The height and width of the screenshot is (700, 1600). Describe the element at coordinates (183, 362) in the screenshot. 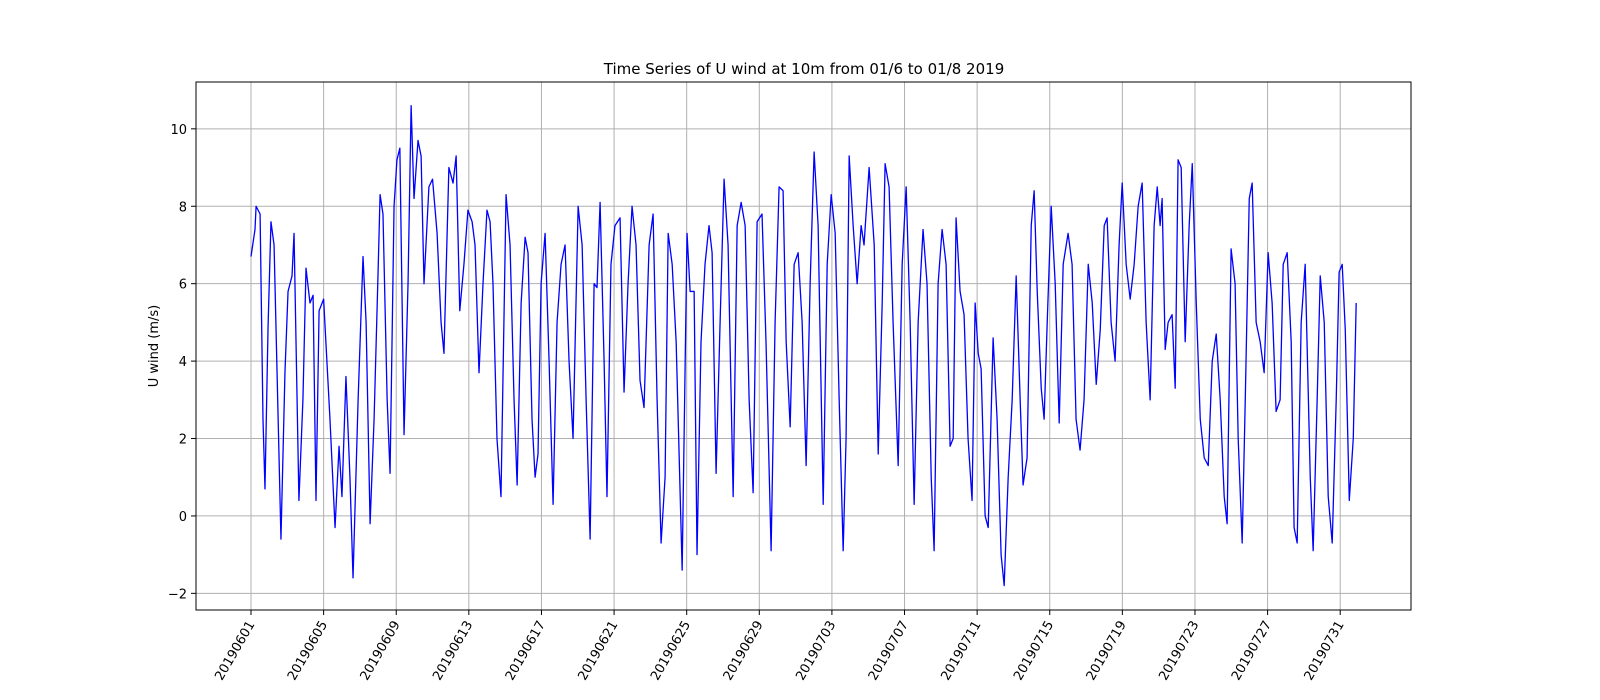

I see `y-tick-label: 4` at that location.